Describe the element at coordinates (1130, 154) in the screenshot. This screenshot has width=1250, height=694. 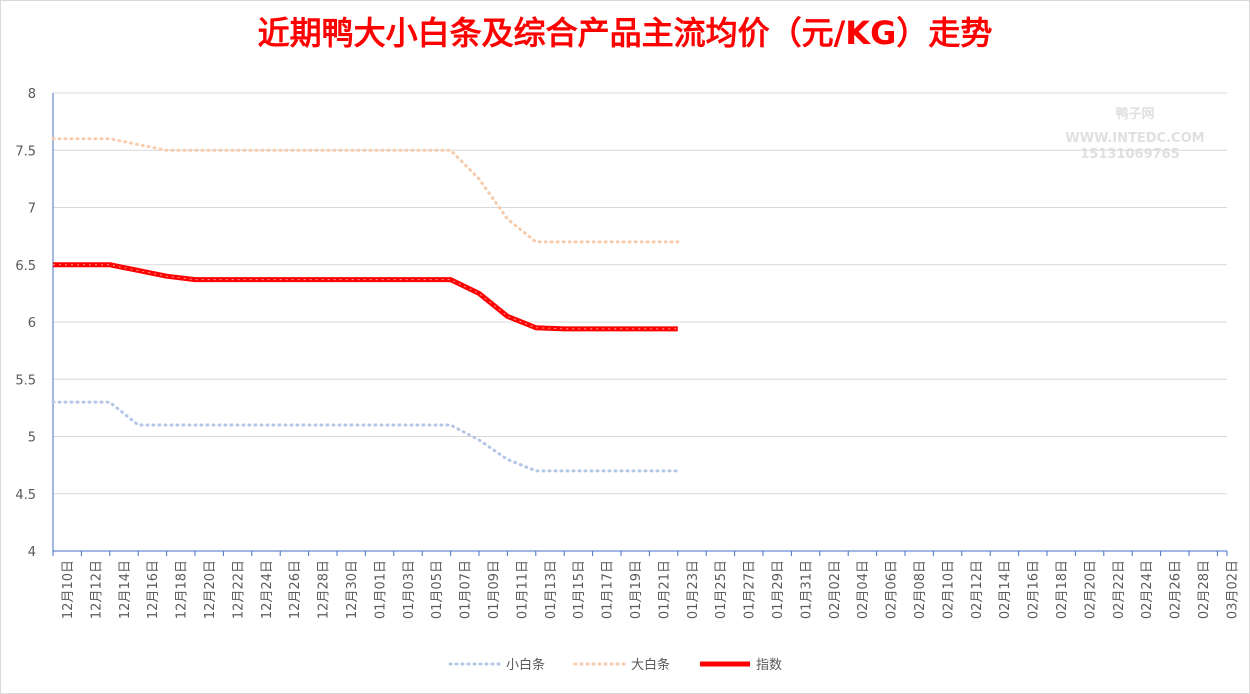
I see `watermark: 15131069765` at that location.